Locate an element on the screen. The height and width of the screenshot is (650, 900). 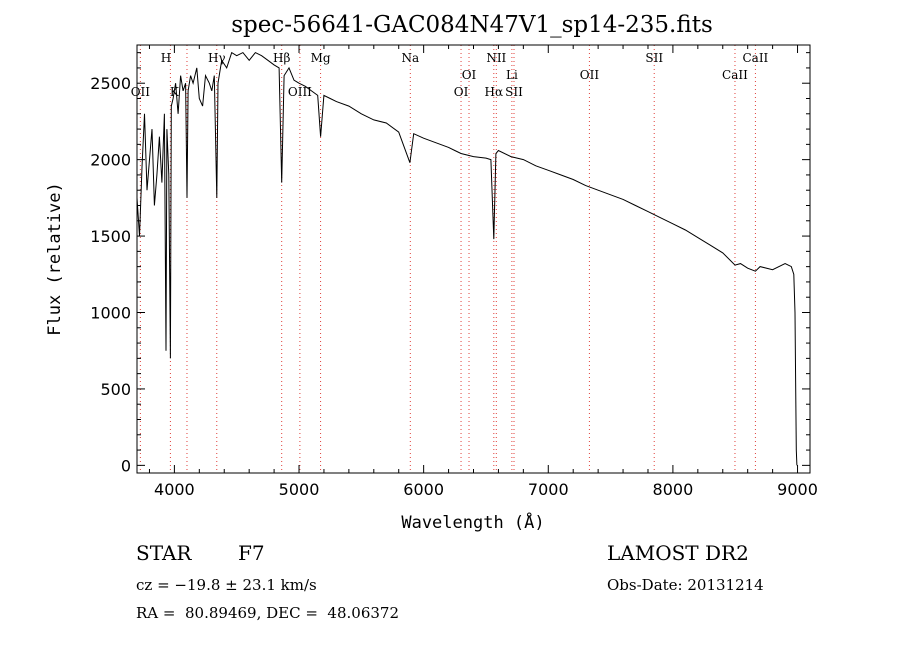
line-label: Hα is located at coordinates (494, 92).